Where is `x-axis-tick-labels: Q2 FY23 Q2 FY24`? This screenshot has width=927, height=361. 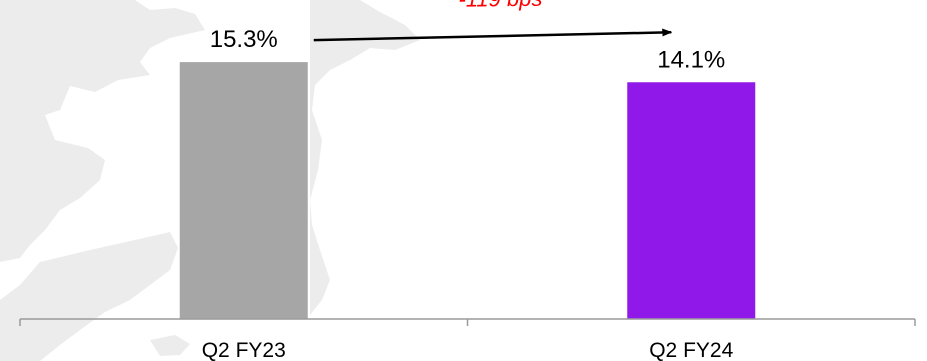
x-axis-tick-labels: Q2 FY23 Q2 FY24 is located at coordinates (468, 350).